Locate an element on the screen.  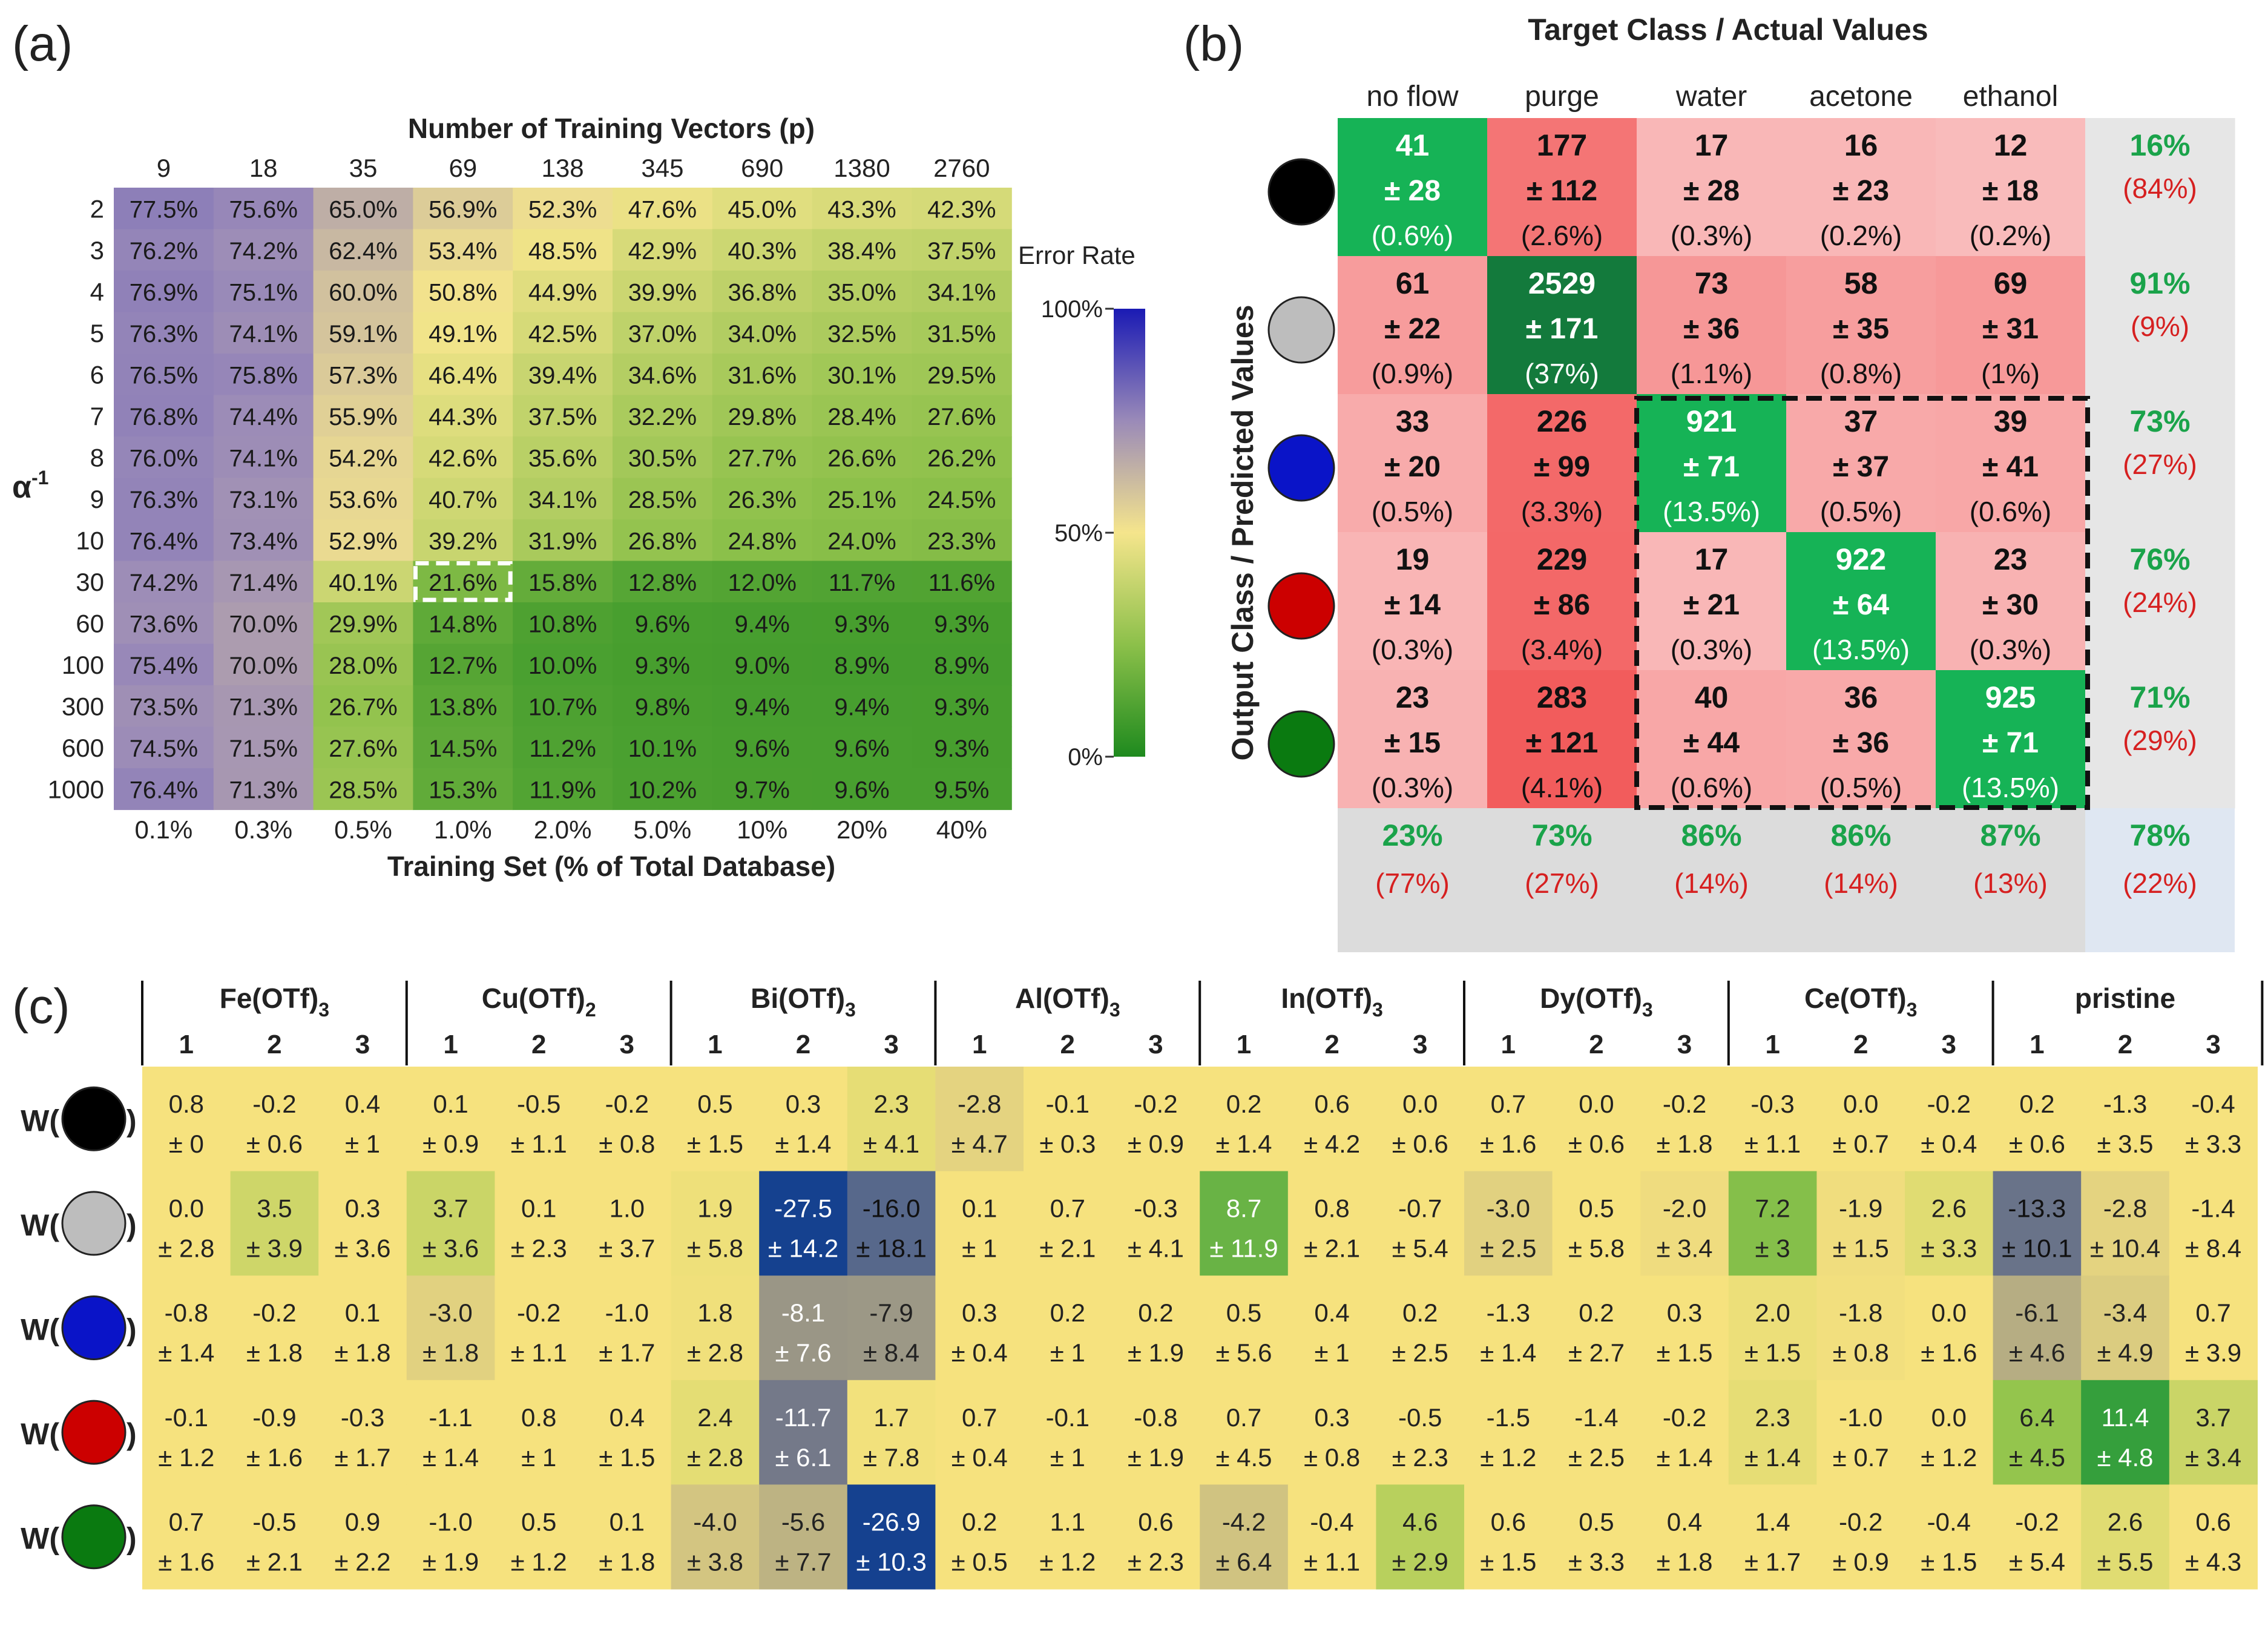
panel-c-cell-value: -0.2 is located at coordinates (1860, 1521).